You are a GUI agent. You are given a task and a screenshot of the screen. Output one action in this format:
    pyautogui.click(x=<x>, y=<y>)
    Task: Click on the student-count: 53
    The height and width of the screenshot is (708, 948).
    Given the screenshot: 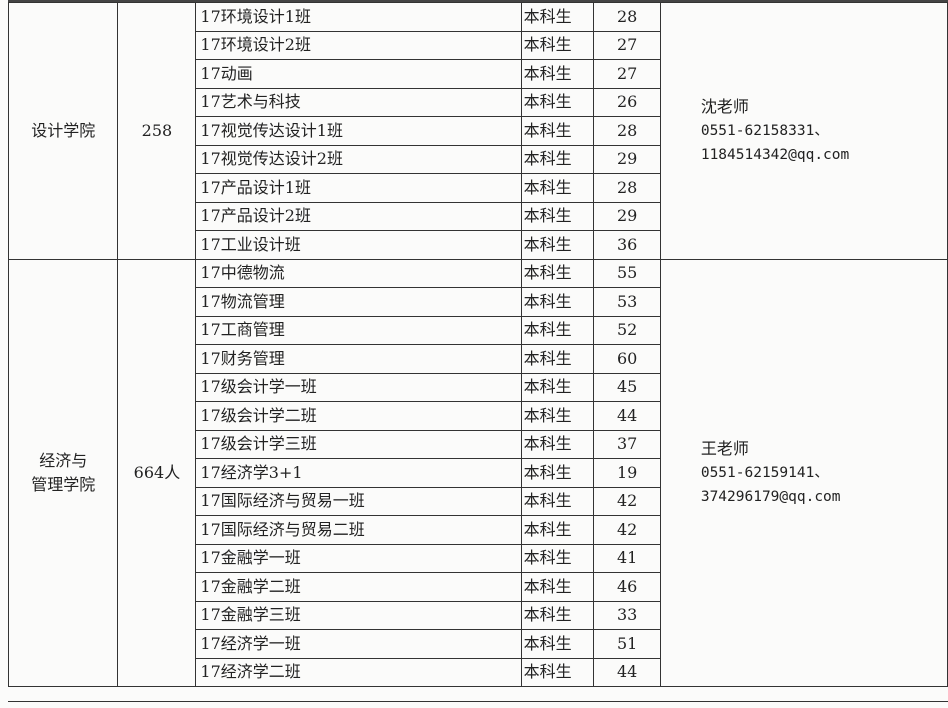 What is the action you would take?
    pyautogui.click(x=627, y=302)
    